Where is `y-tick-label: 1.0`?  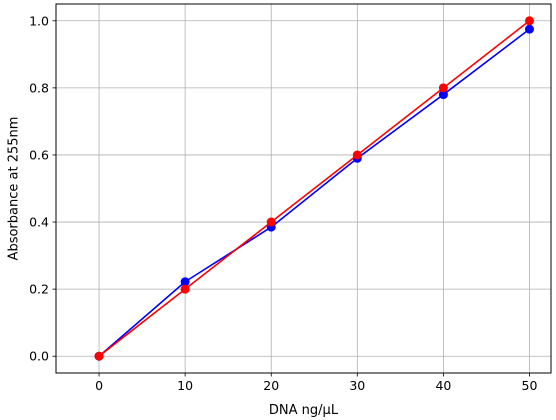 y-tick-label: 1.0 is located at coordinates (39, 20).